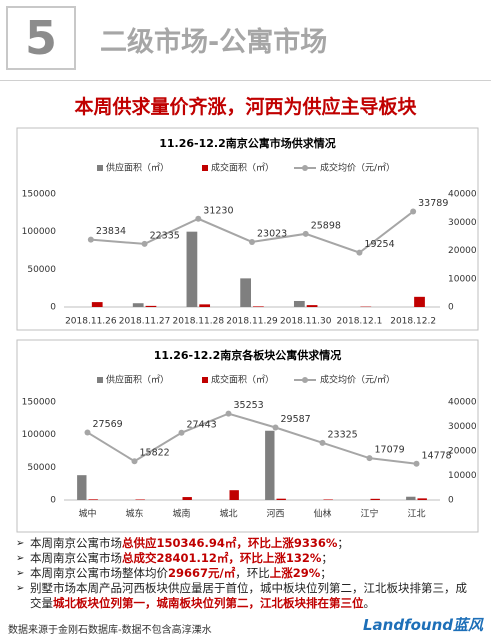  I want to click on section-number: 5, so click(41, 38).